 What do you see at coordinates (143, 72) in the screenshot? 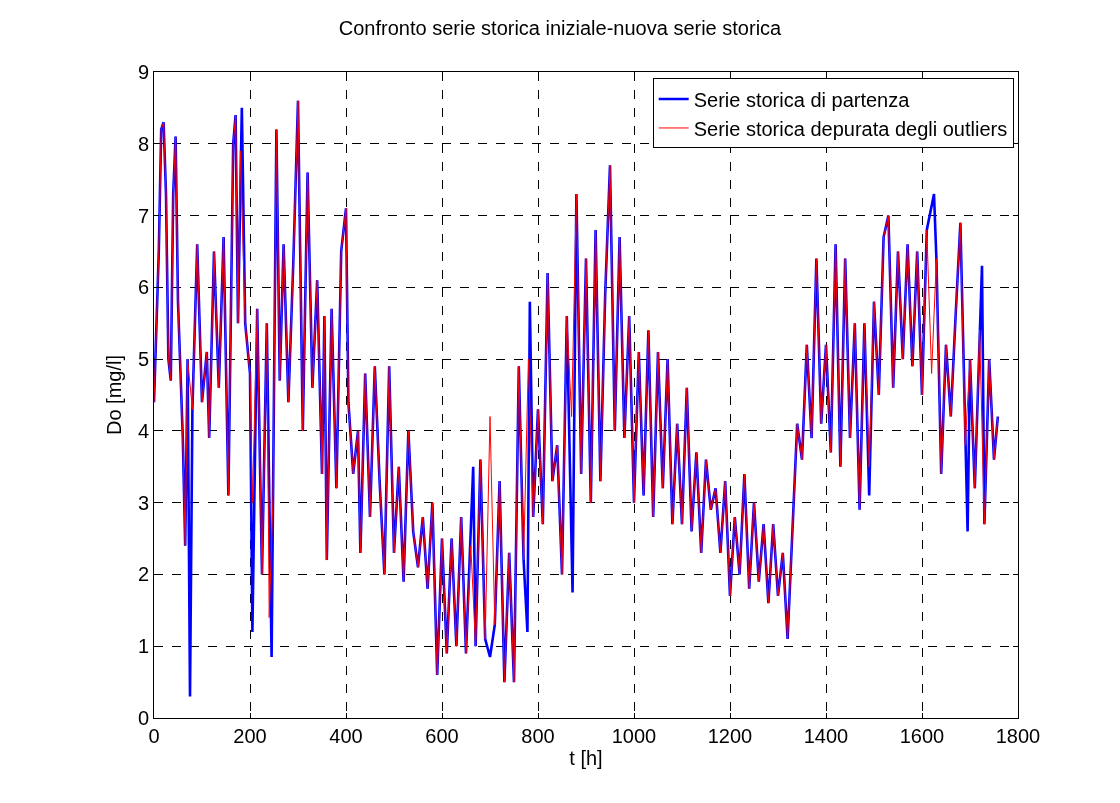
I see `y-tick-label: 9` at bounding box center [143, 72].